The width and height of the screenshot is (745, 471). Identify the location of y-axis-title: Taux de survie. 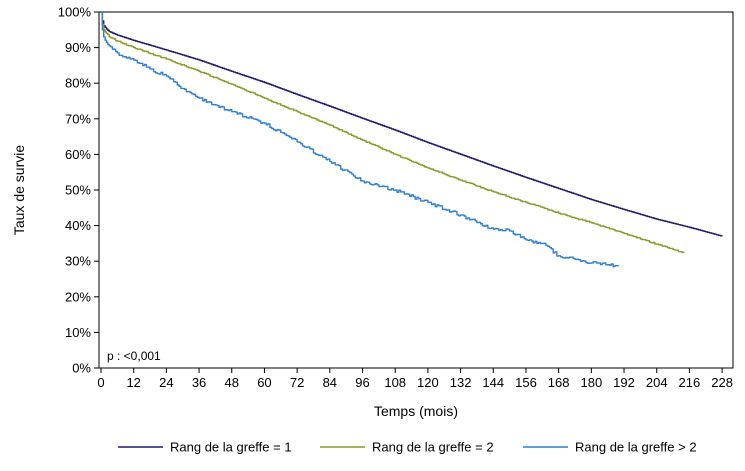
(19, 190).